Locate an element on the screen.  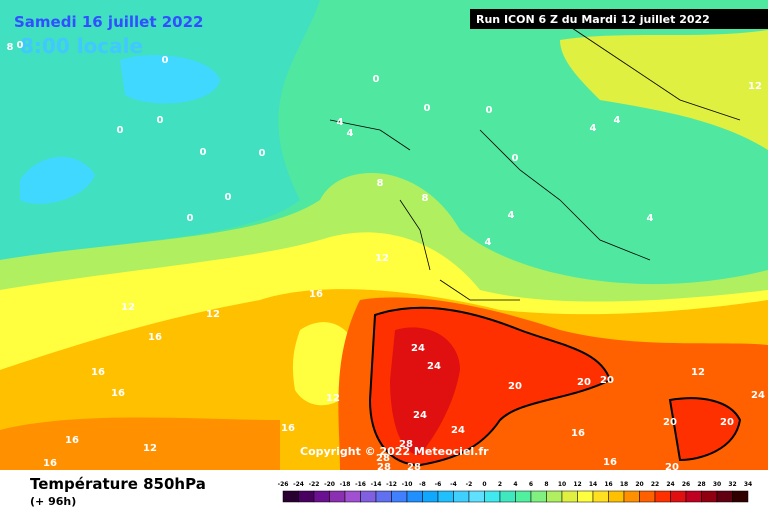
map-time: 8:00 locale is located at coordinates (81, 46).